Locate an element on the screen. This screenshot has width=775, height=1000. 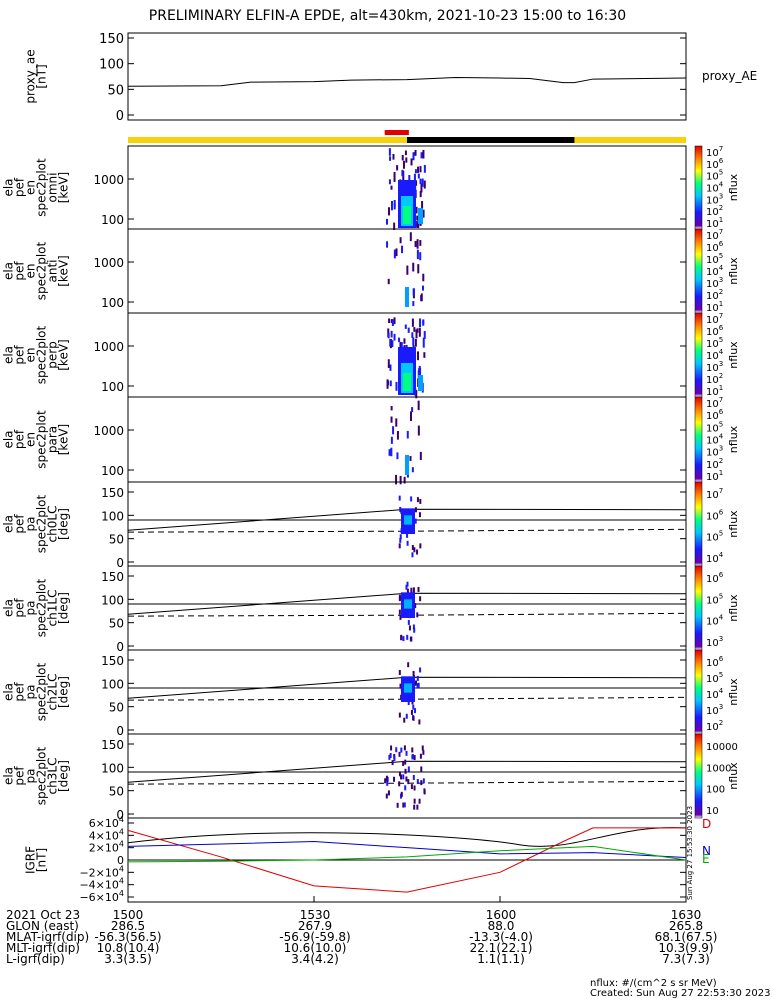
axis-label-line: ch1LC is located at coordinates (53, 608).